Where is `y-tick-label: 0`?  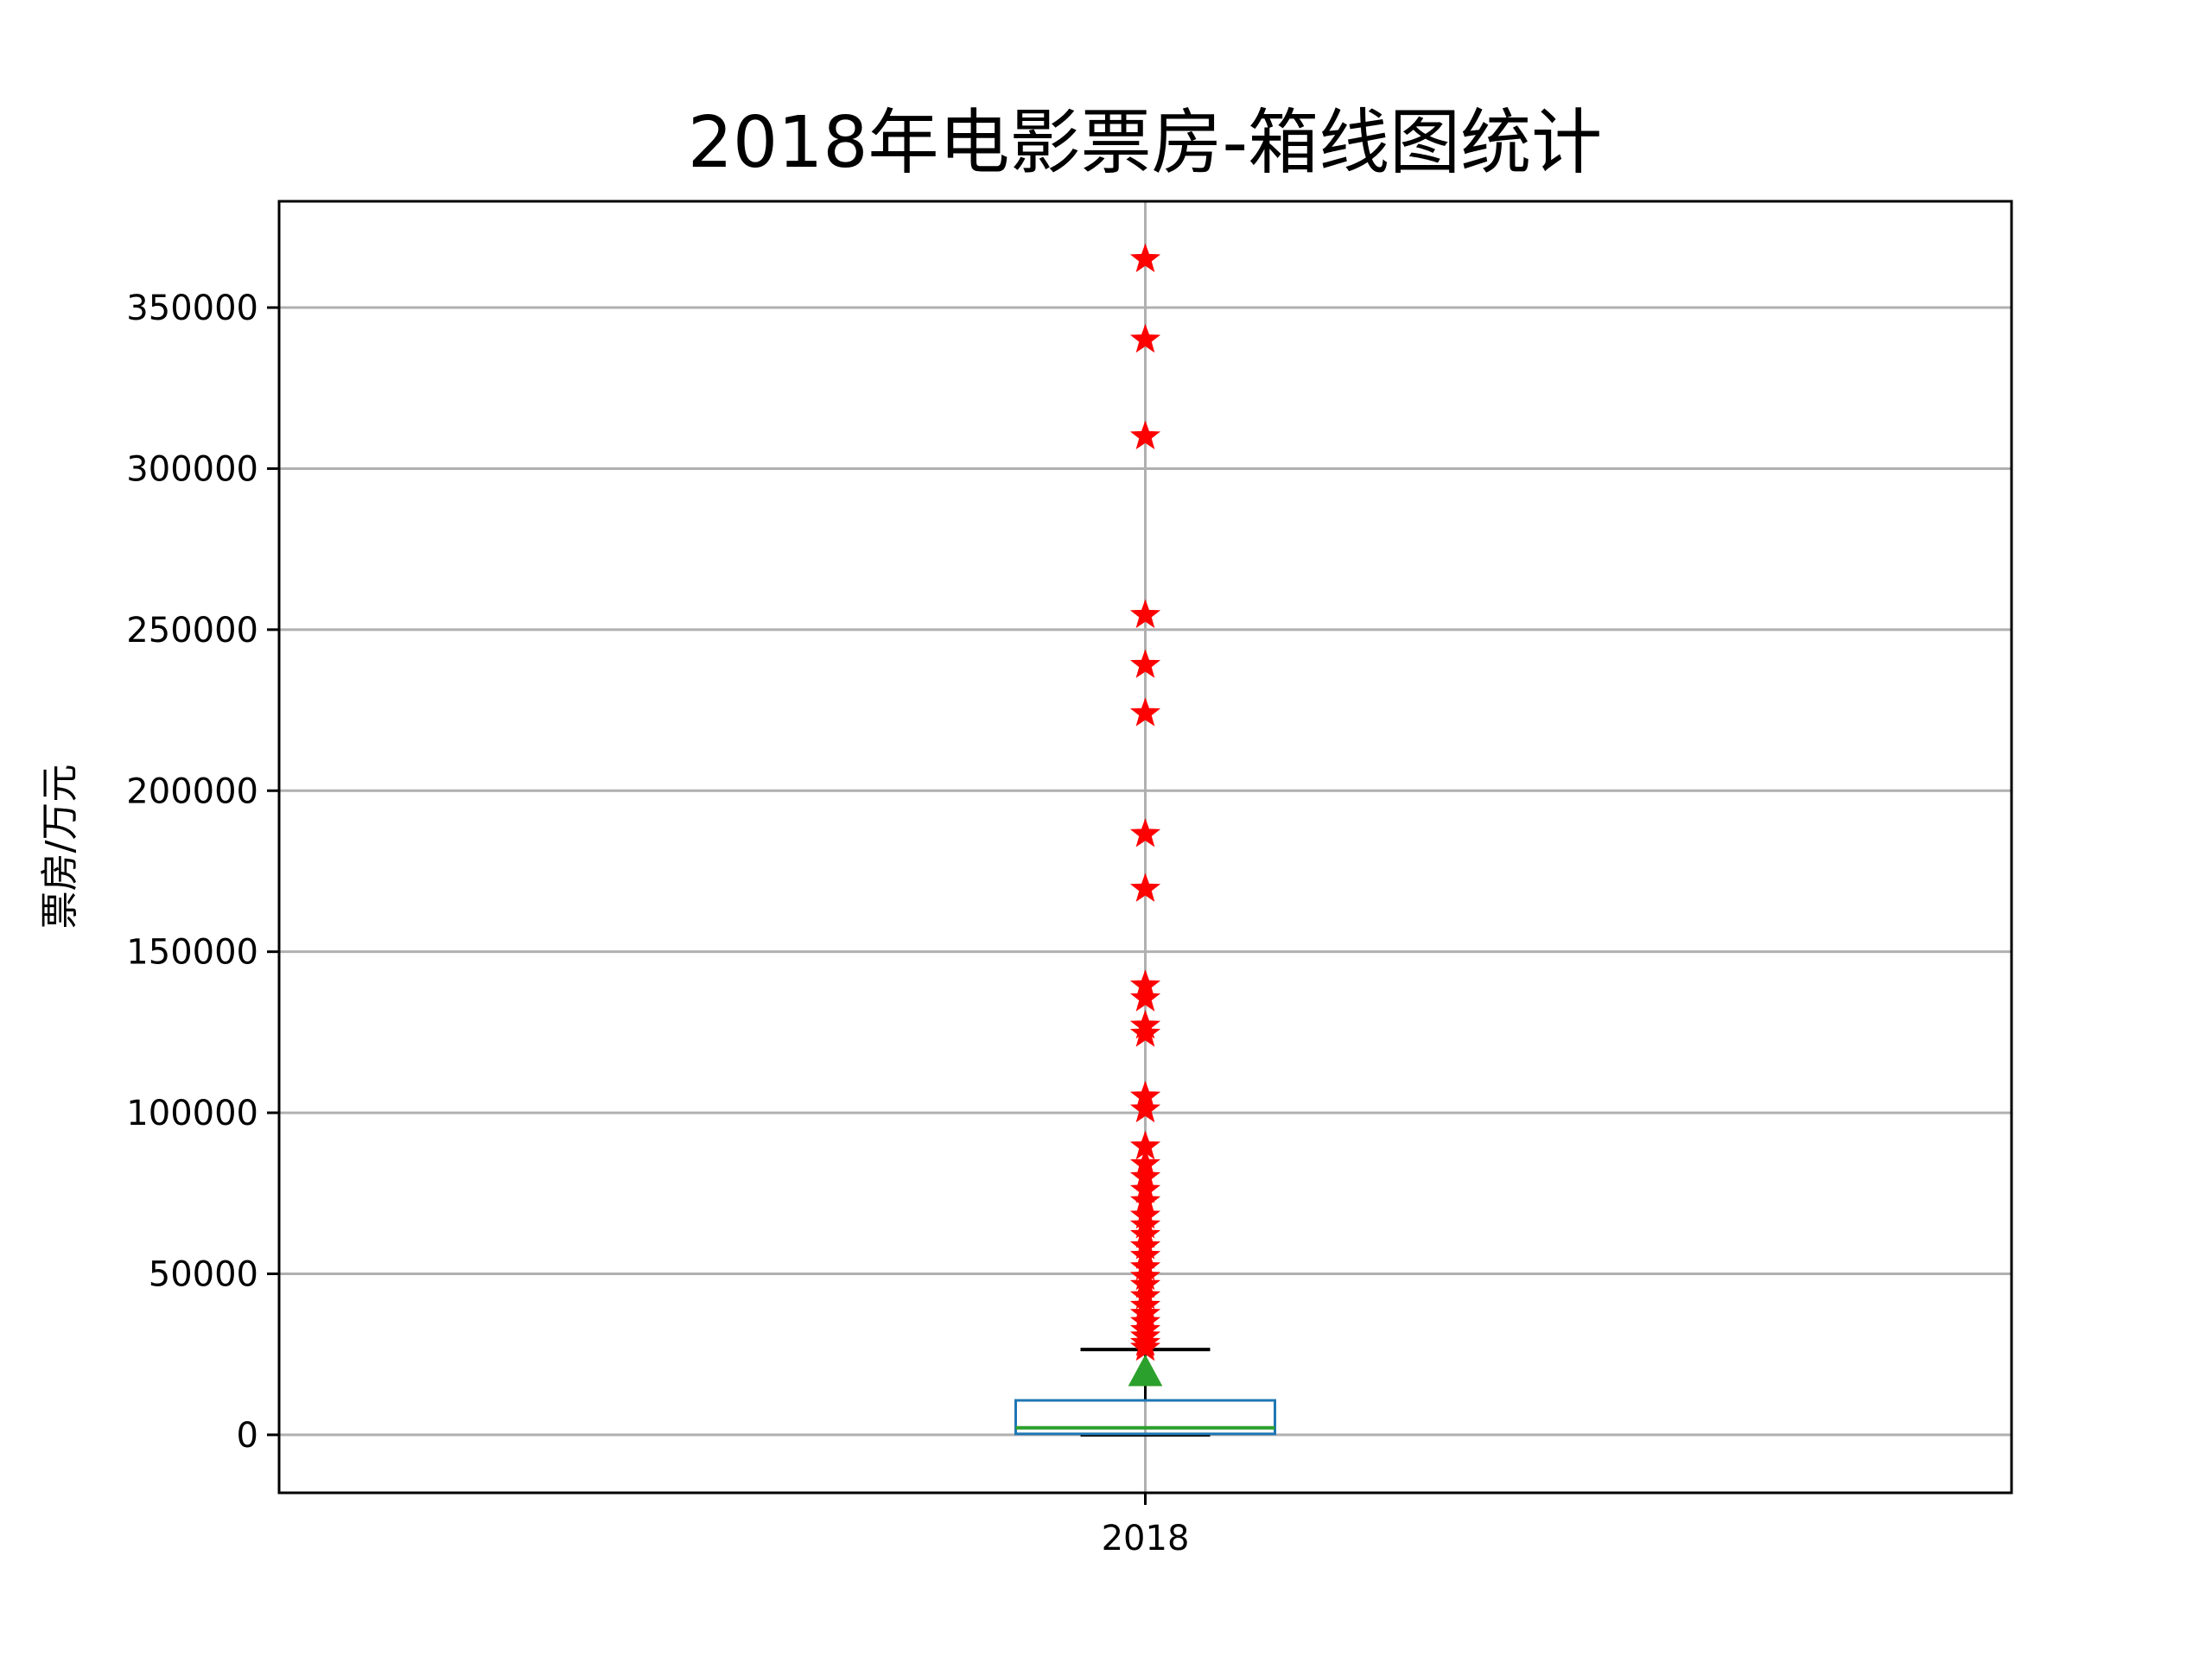
y-tick-label: 0 is located at coordinates (247, 1436).